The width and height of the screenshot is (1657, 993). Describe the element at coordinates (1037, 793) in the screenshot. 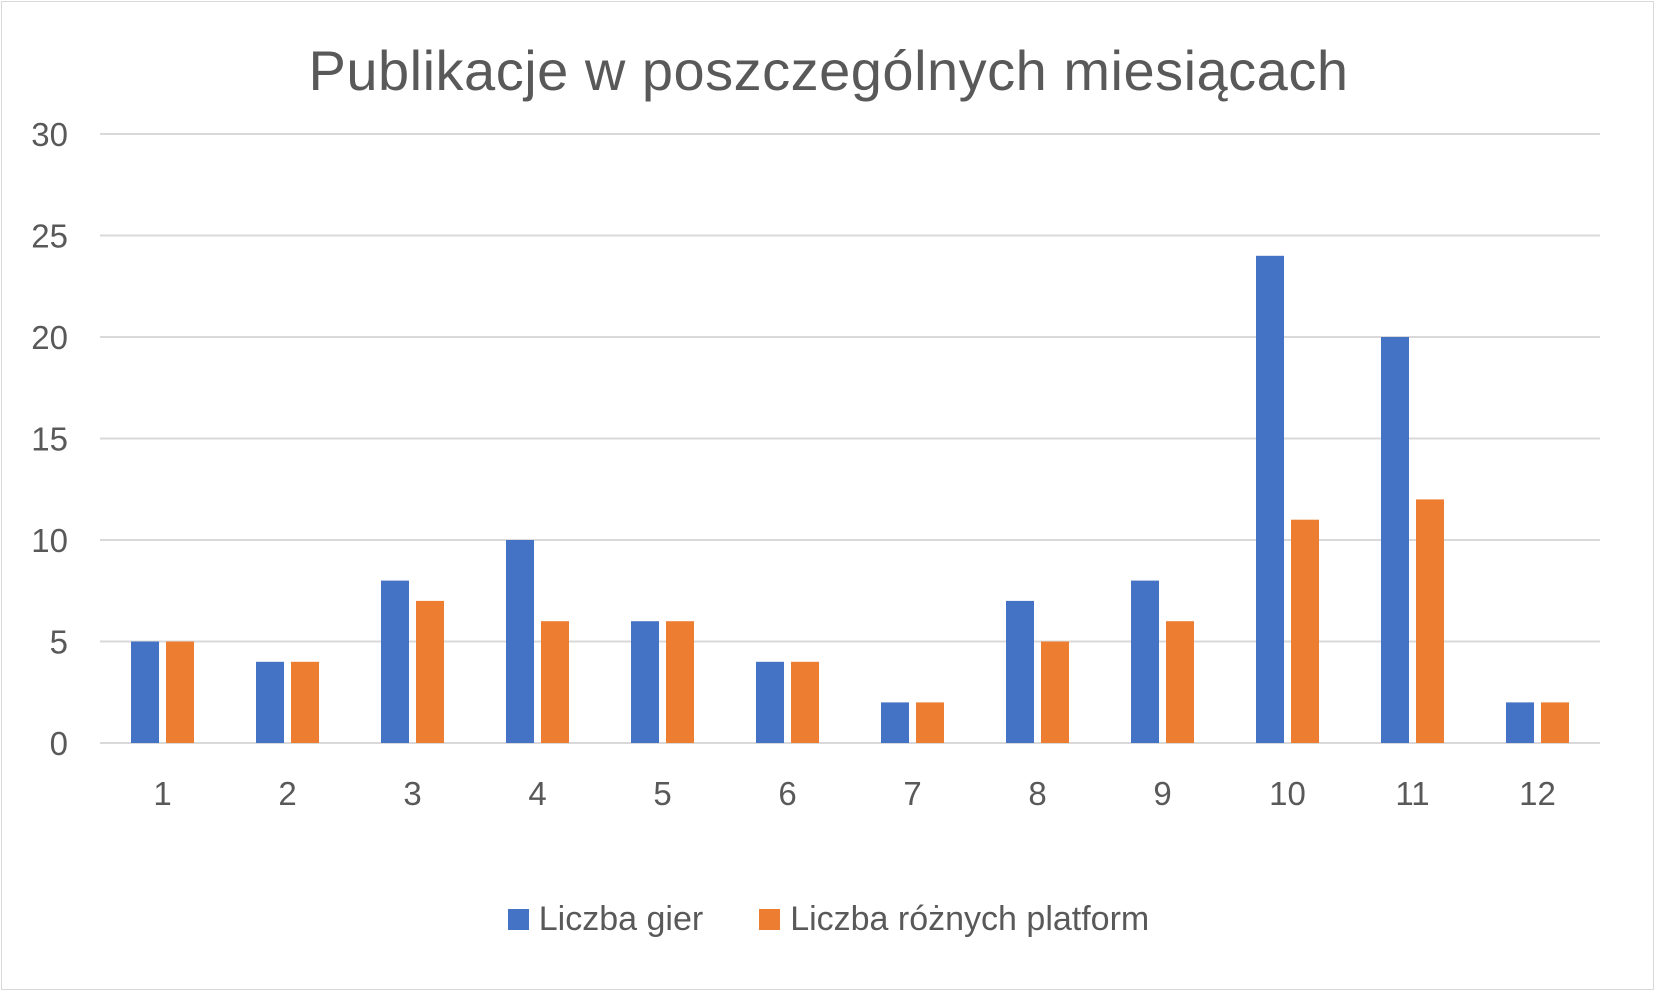

I see `x-tick-label: 8` at that location.